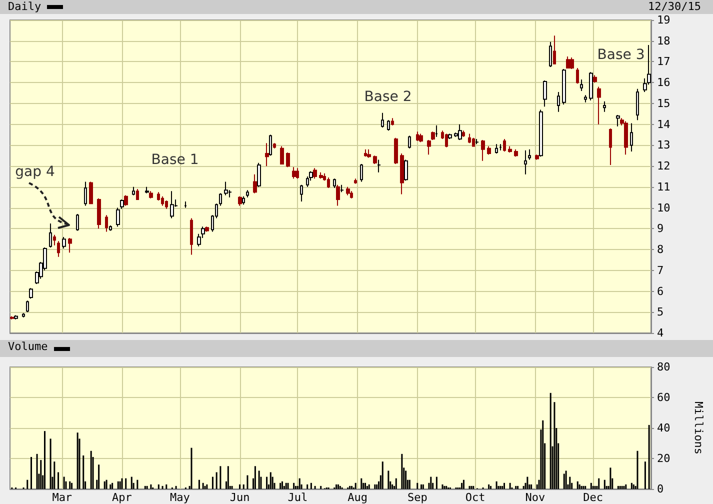  What do you see at coordinates (675, 6) in the screenshot?
I see `text: 12/30/15` at bounding box center [675, 6].